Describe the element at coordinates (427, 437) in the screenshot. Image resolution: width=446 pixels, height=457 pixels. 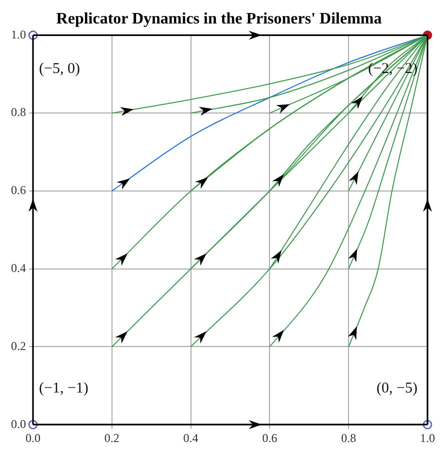
I see `x-tick-label: 1.0` at that location.